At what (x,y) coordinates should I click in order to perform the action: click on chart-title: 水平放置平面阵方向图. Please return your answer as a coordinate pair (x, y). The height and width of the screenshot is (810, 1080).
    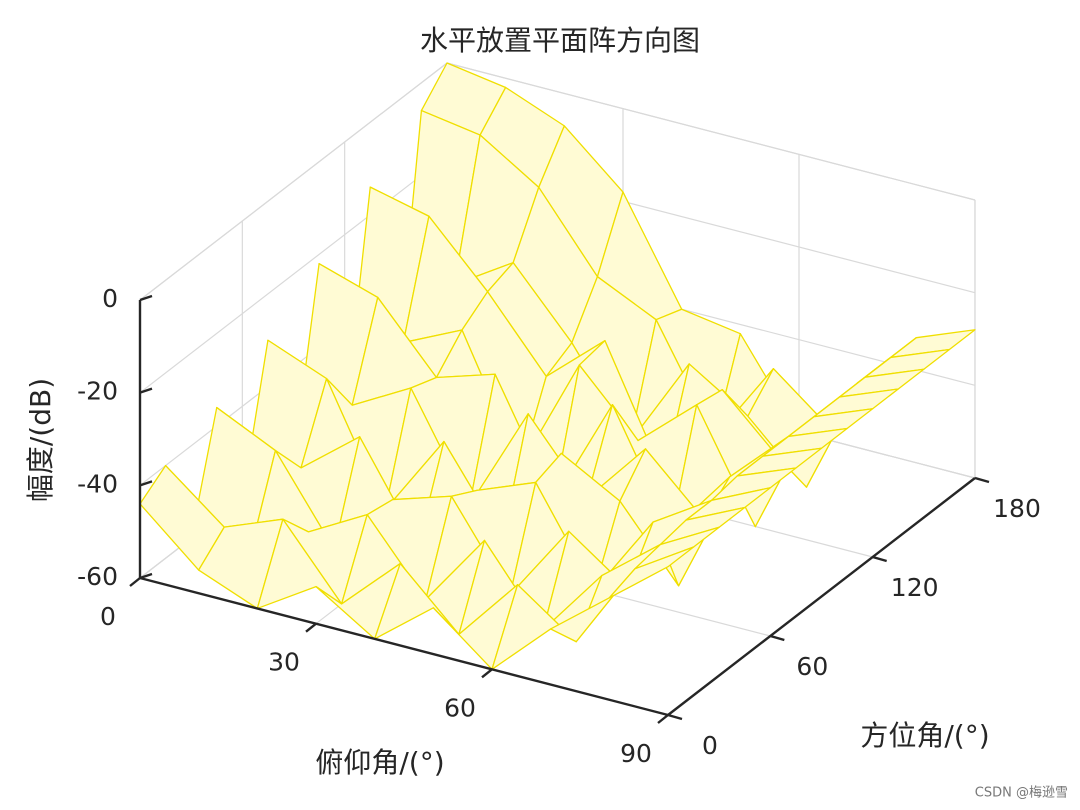
    Looking at the image, I should click on (560, 40).